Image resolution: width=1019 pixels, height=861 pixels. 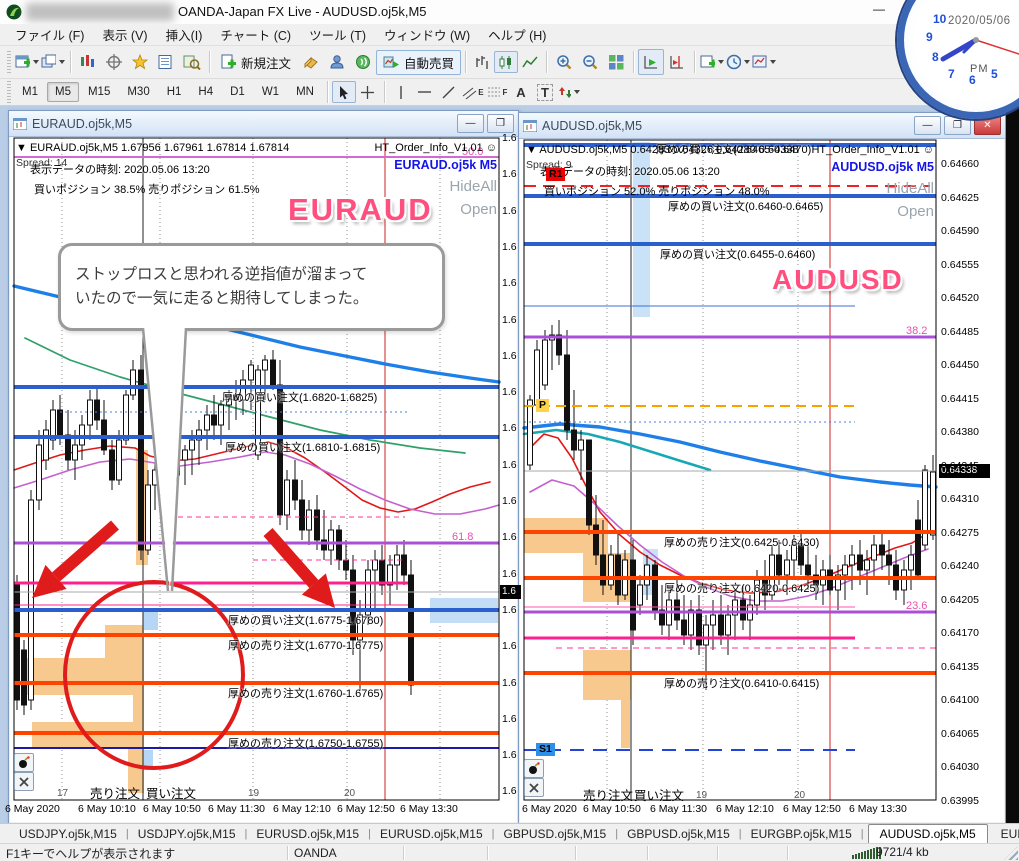 What do you see at coordinates (616, 62) in the screenshot?
I see `tile-windows-button` at bounding box center [616, 62].